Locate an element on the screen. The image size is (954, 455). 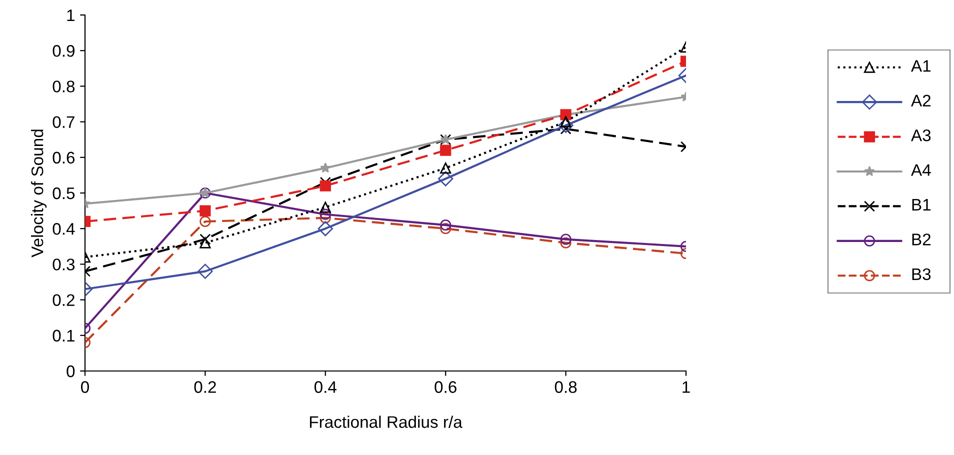
legend-label: A2 is located at coordinates (920, 100).